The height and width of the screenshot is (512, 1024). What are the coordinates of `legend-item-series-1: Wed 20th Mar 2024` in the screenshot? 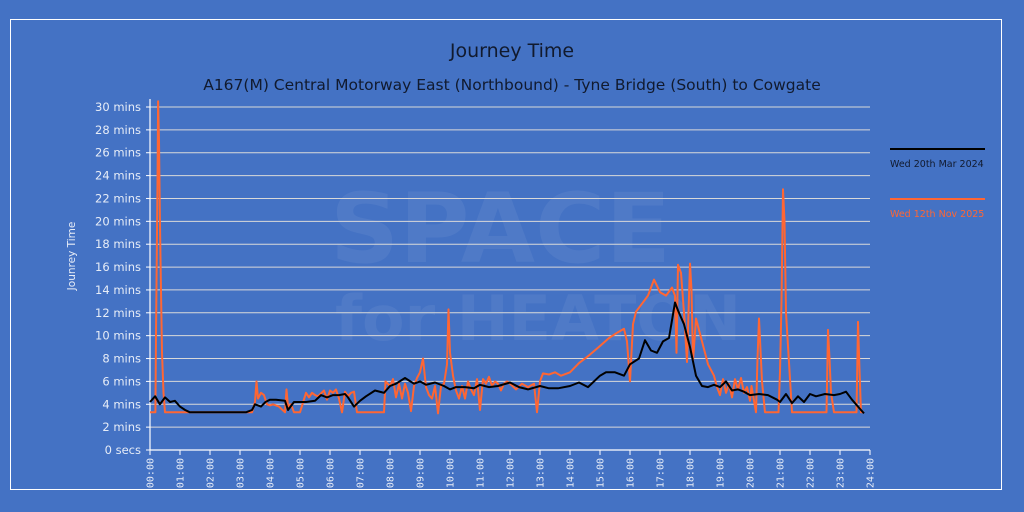 It's located at (937, 159).